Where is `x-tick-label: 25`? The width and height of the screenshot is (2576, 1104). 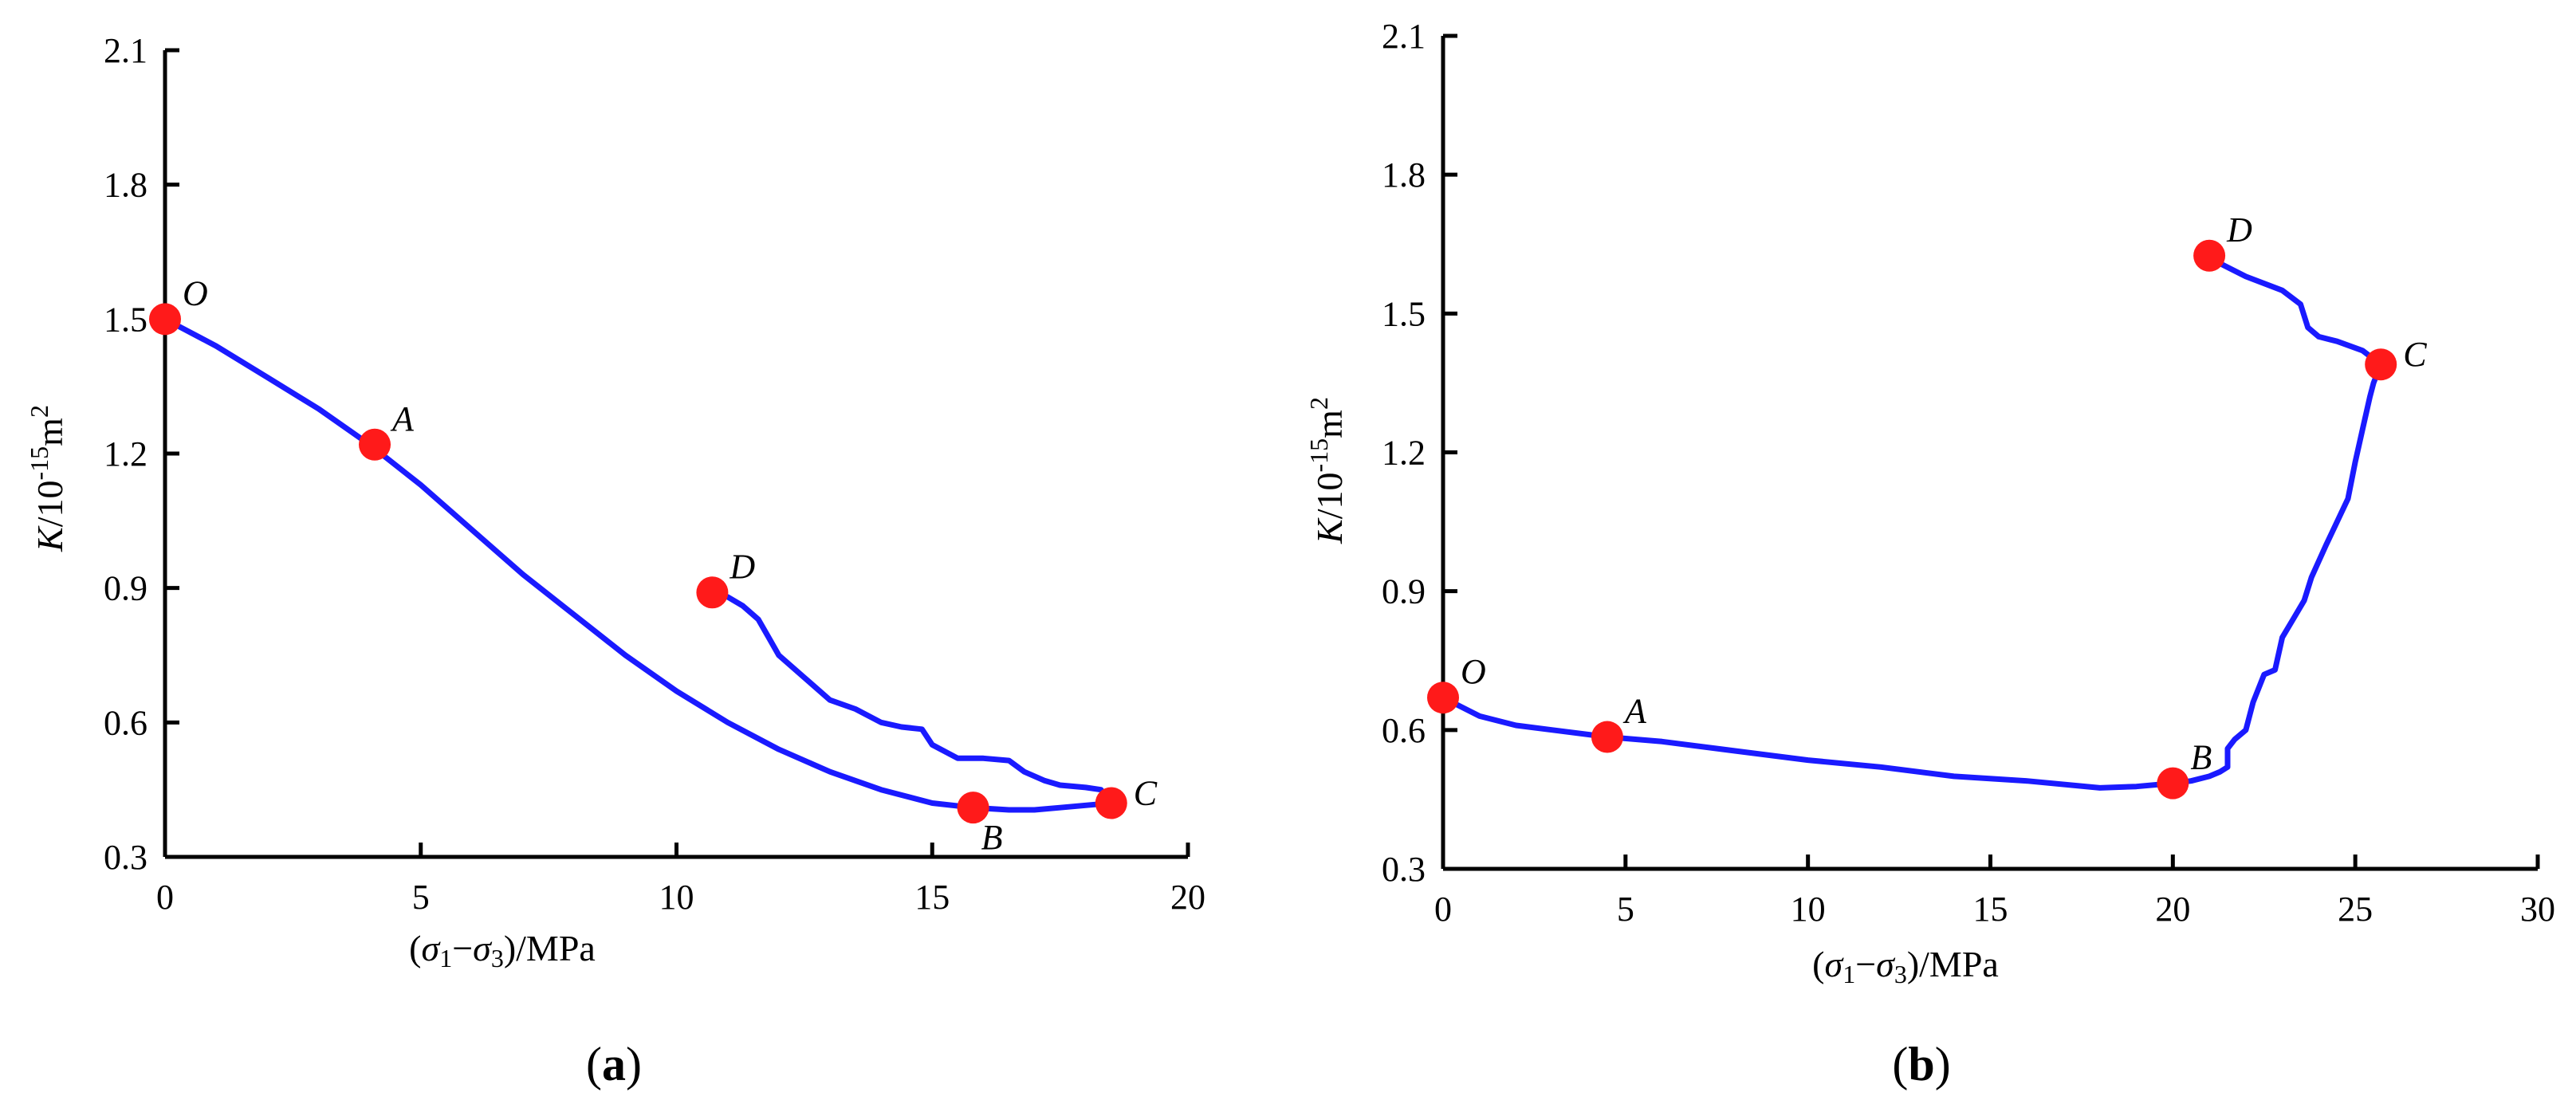 x-tick-label: 25 is located at coordinates (2355, 909).